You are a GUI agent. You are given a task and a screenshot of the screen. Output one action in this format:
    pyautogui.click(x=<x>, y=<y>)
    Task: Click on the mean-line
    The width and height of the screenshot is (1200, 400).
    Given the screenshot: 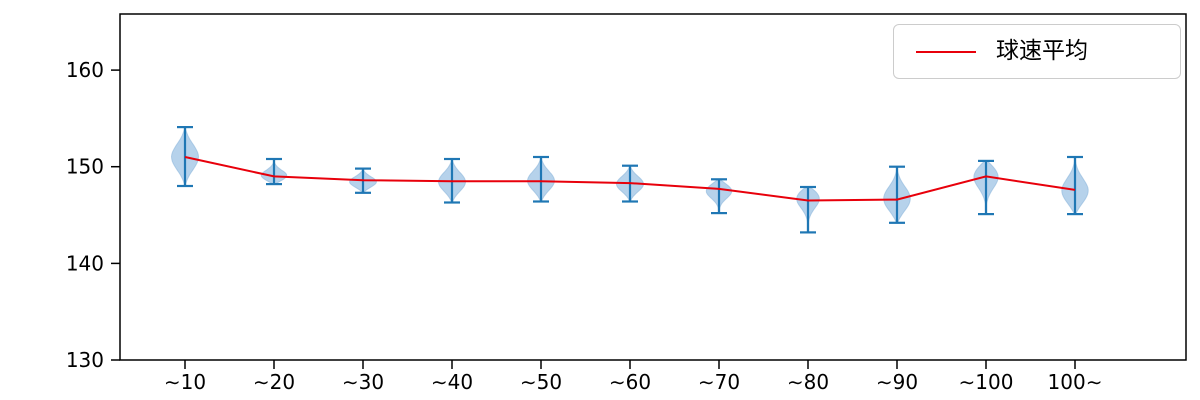 What is the action you would take?
    pyautogui.click(x=630, y=179)
    